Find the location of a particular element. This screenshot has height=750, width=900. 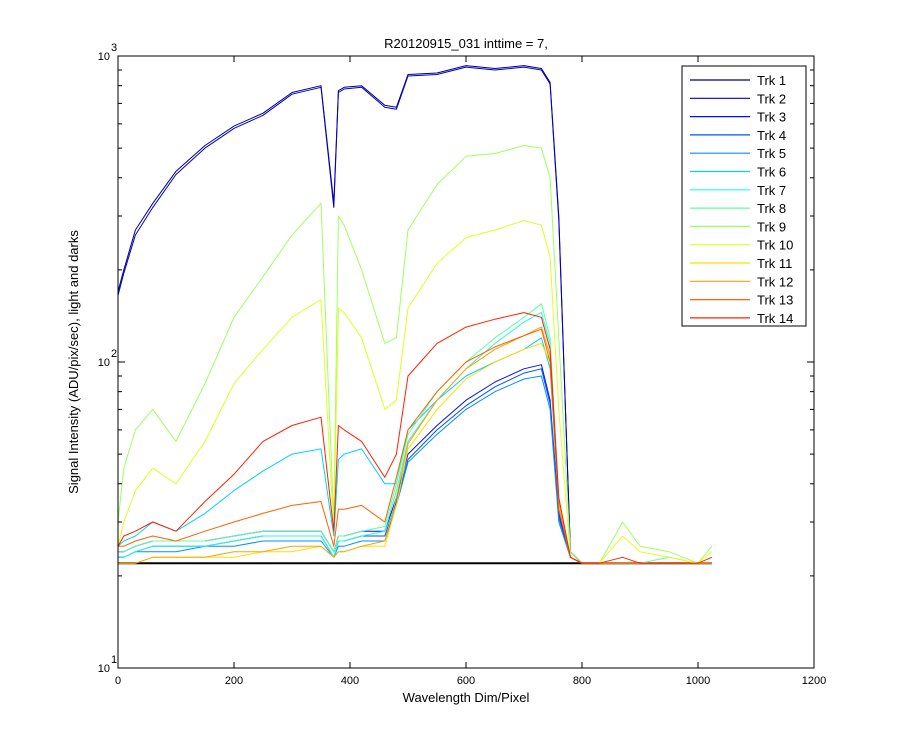

legend-label: Trk 1 is located at coordinates (771, 80).